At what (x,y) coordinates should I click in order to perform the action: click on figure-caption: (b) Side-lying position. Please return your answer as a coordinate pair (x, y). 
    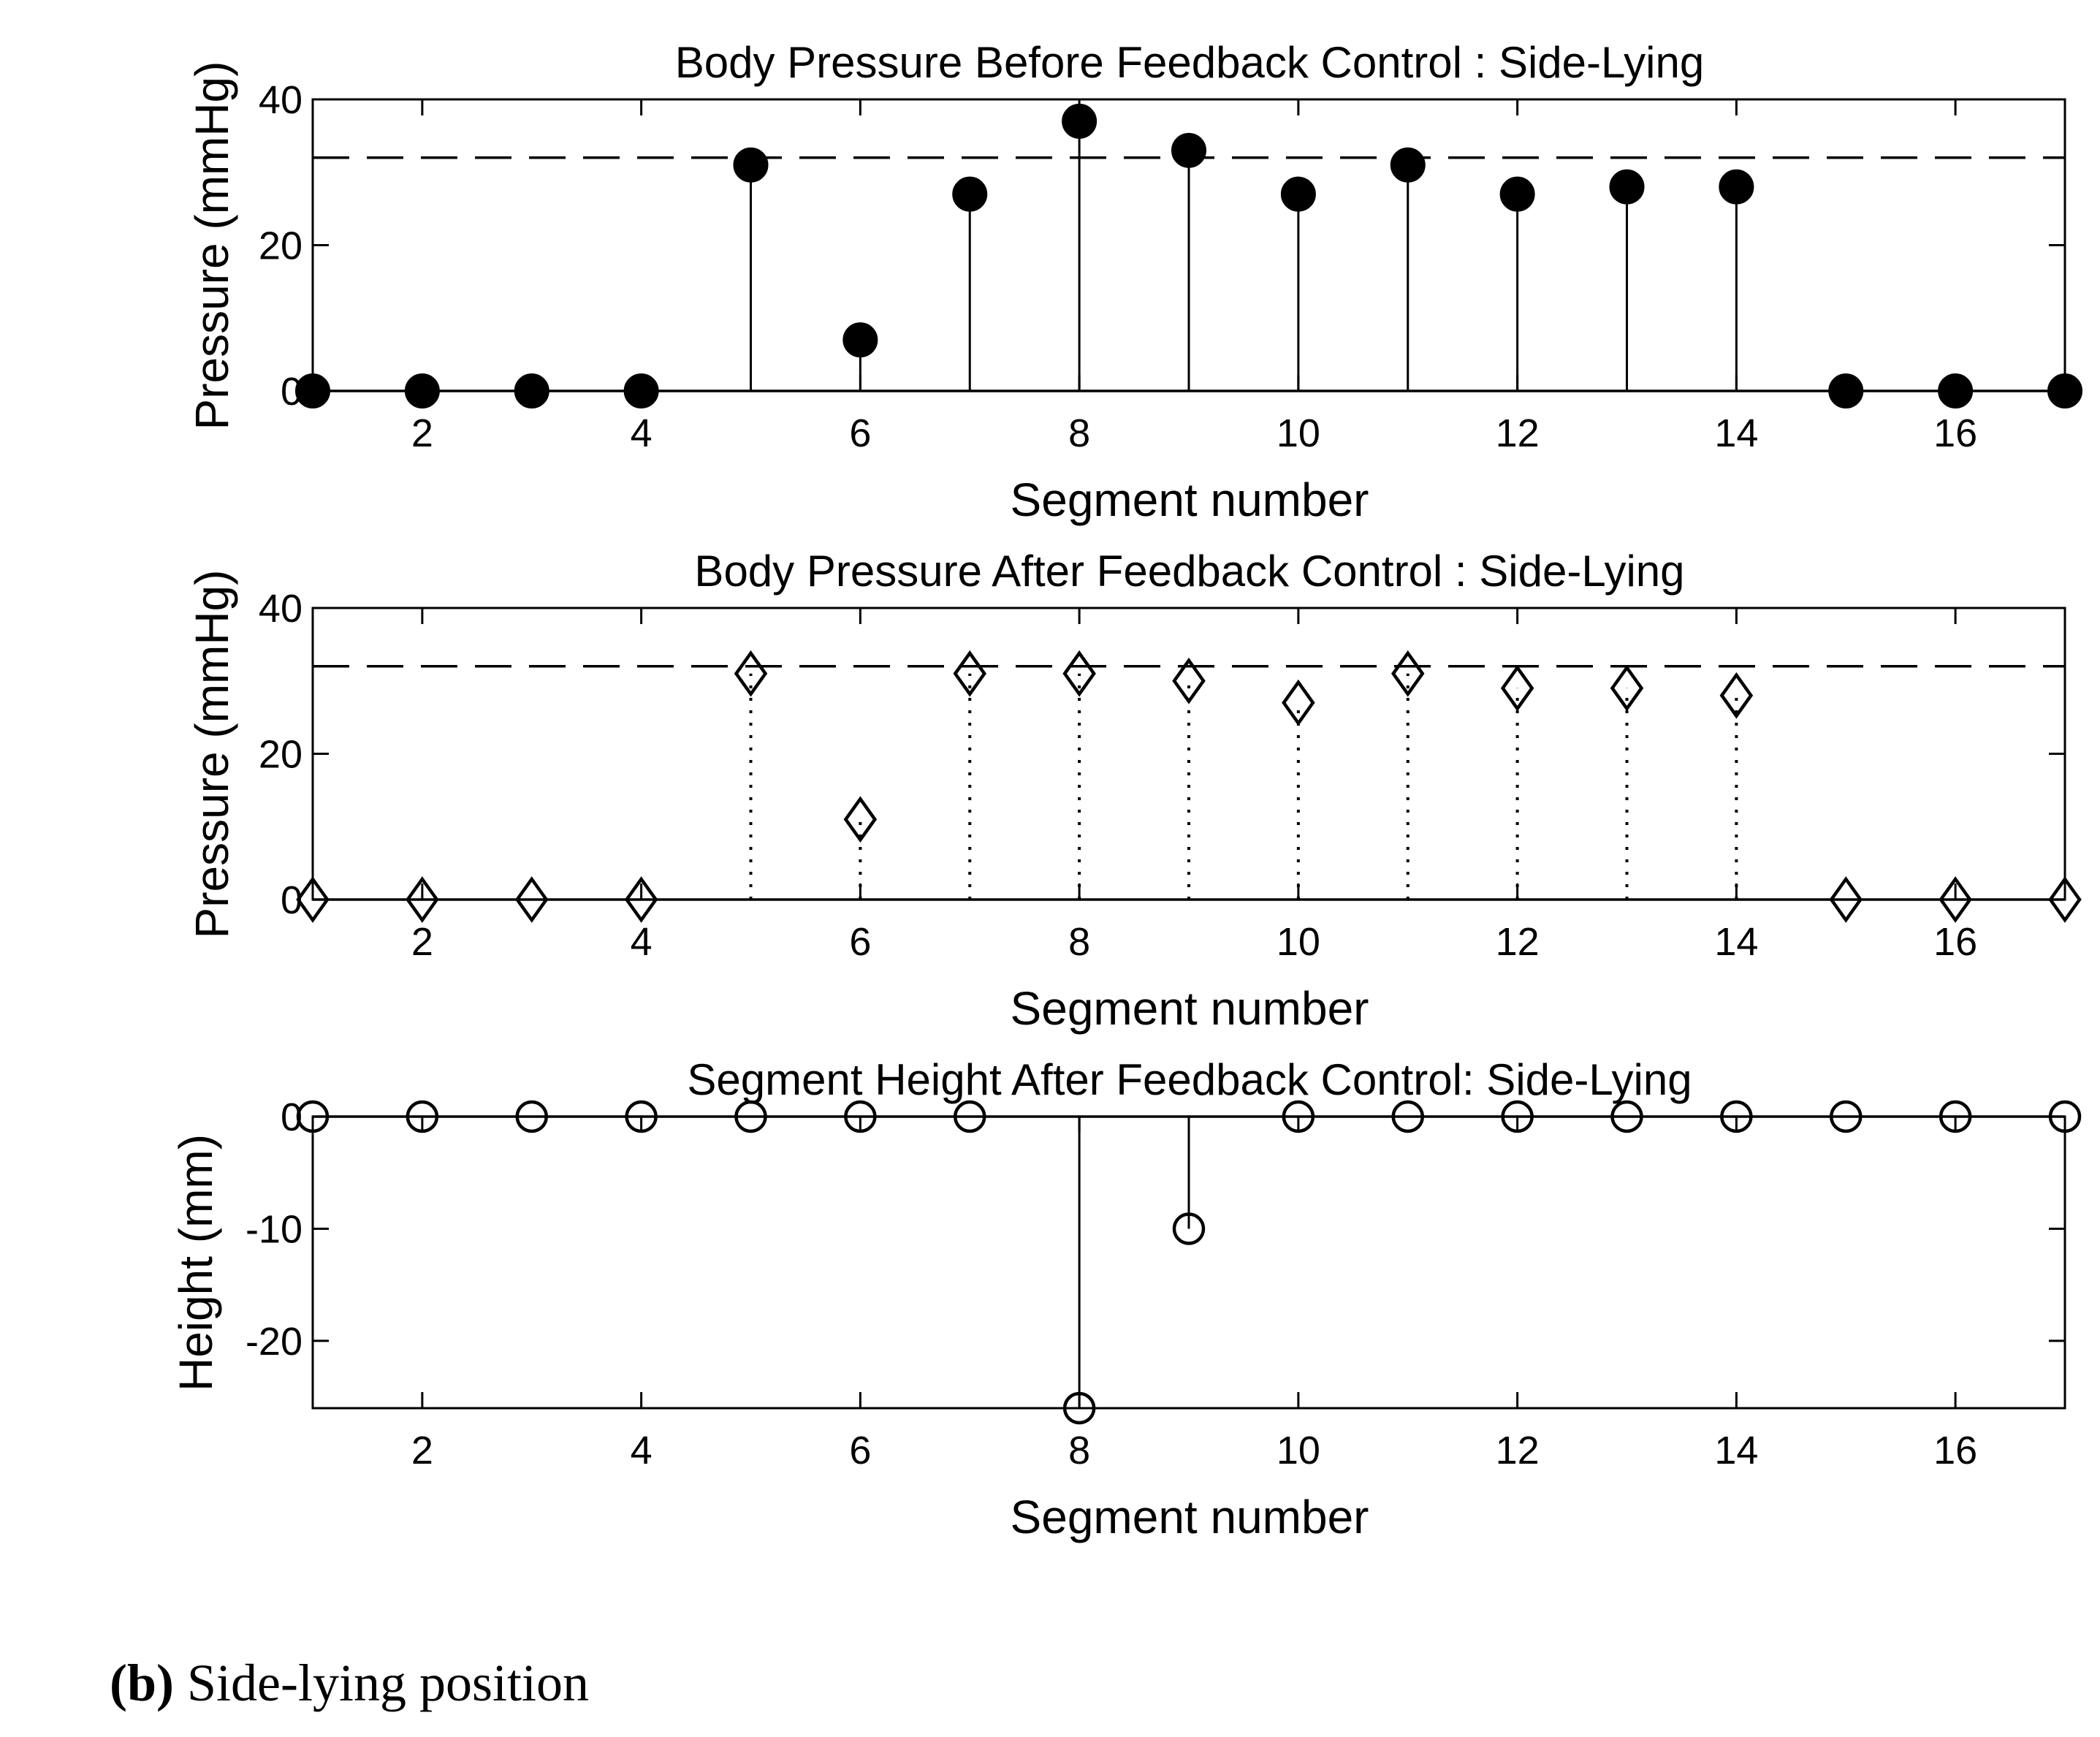
    Looking at the image, I should click on (349, 1684).